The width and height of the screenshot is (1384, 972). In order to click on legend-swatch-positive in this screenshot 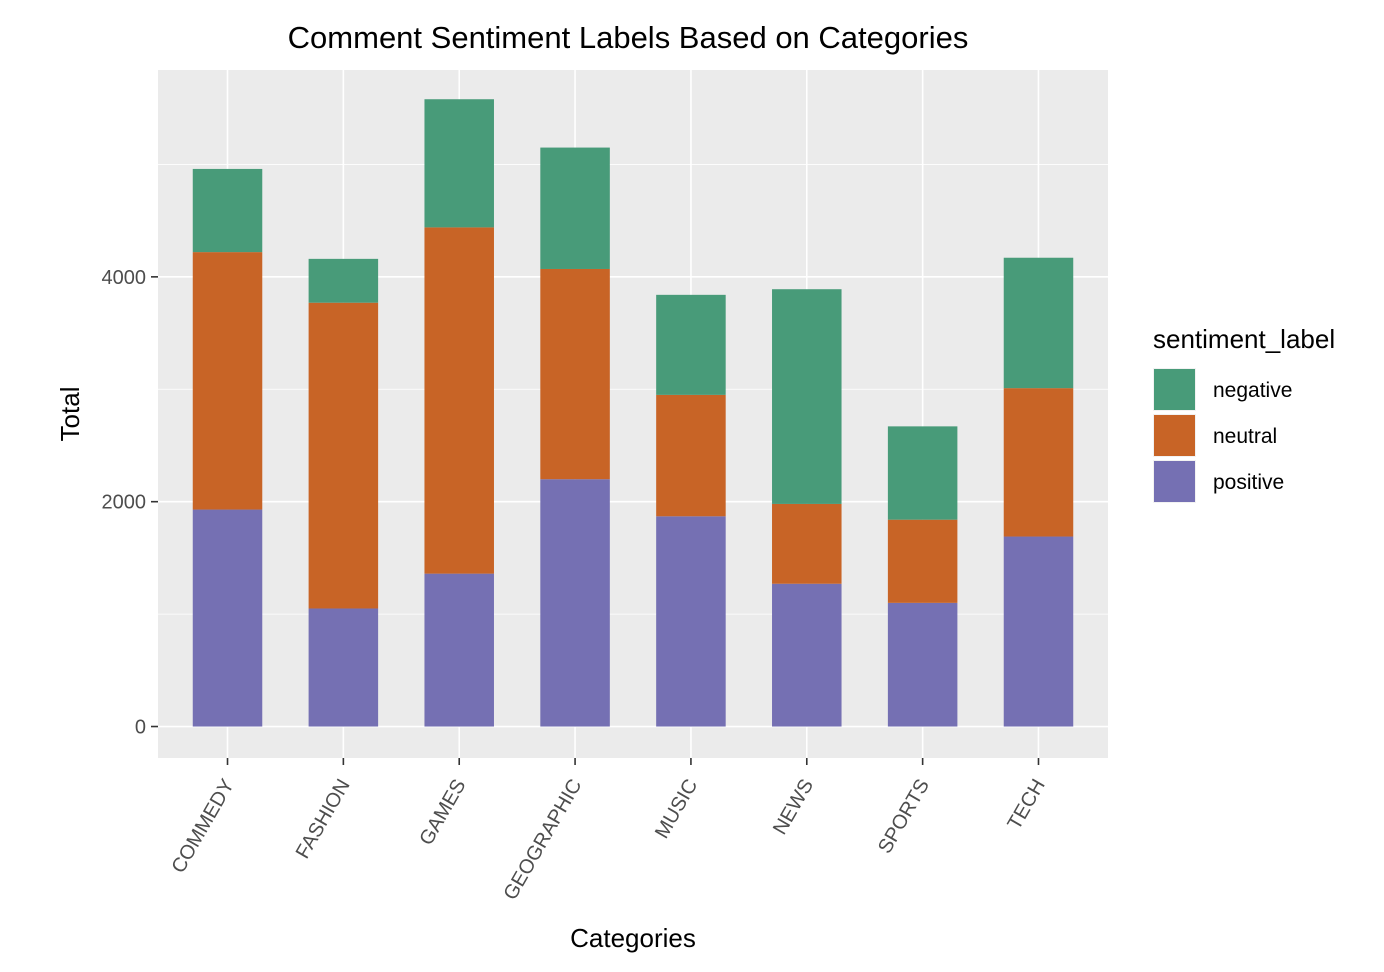, I will do `click(1174, 481)`.